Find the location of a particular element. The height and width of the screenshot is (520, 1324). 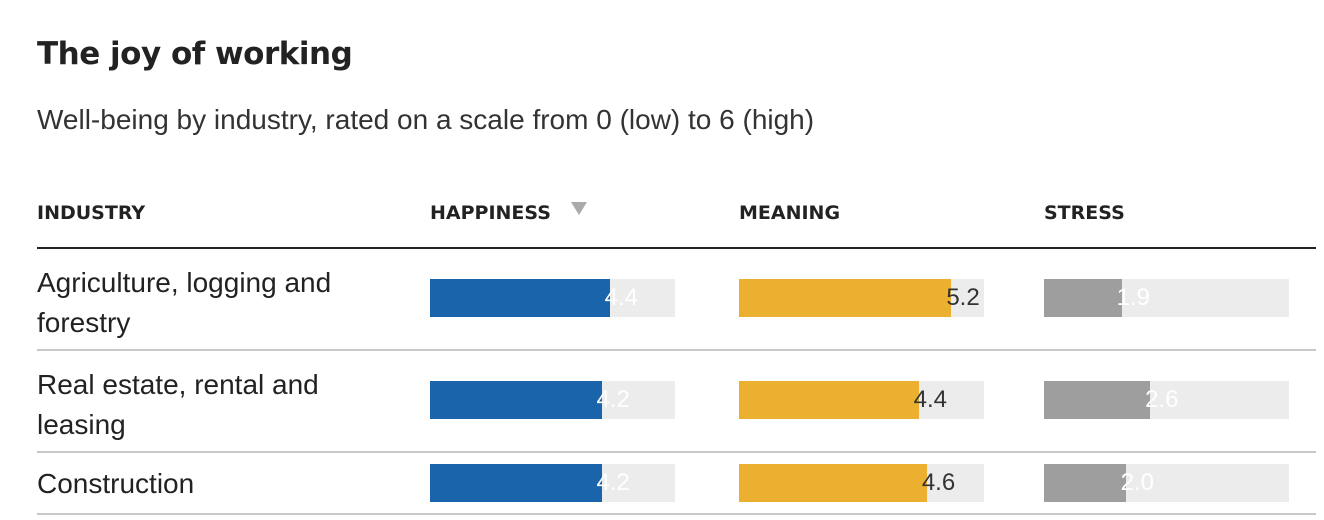

stress-bar-track: 1.9 is located at coordinates (1166, 298).